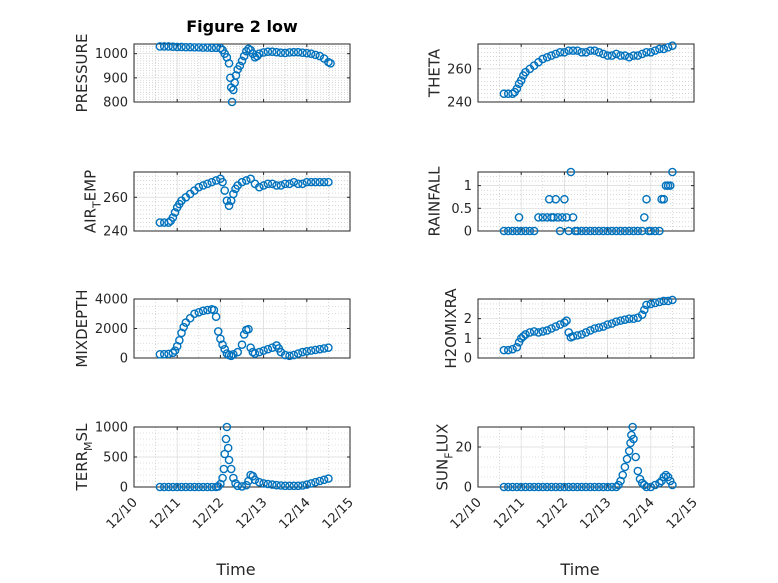 The width and height of the screenshot is (778, 583). I want to click on x-tick-label: 12/15, so click(682, 513).